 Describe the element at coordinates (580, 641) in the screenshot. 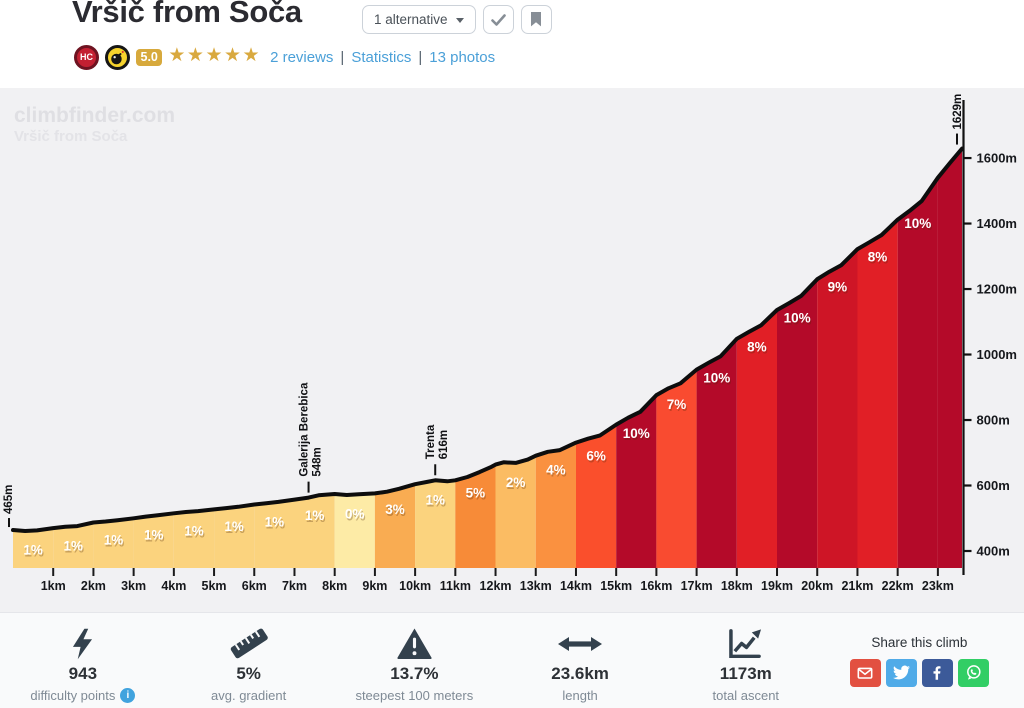

I see `double-arrow-icon` at that location.